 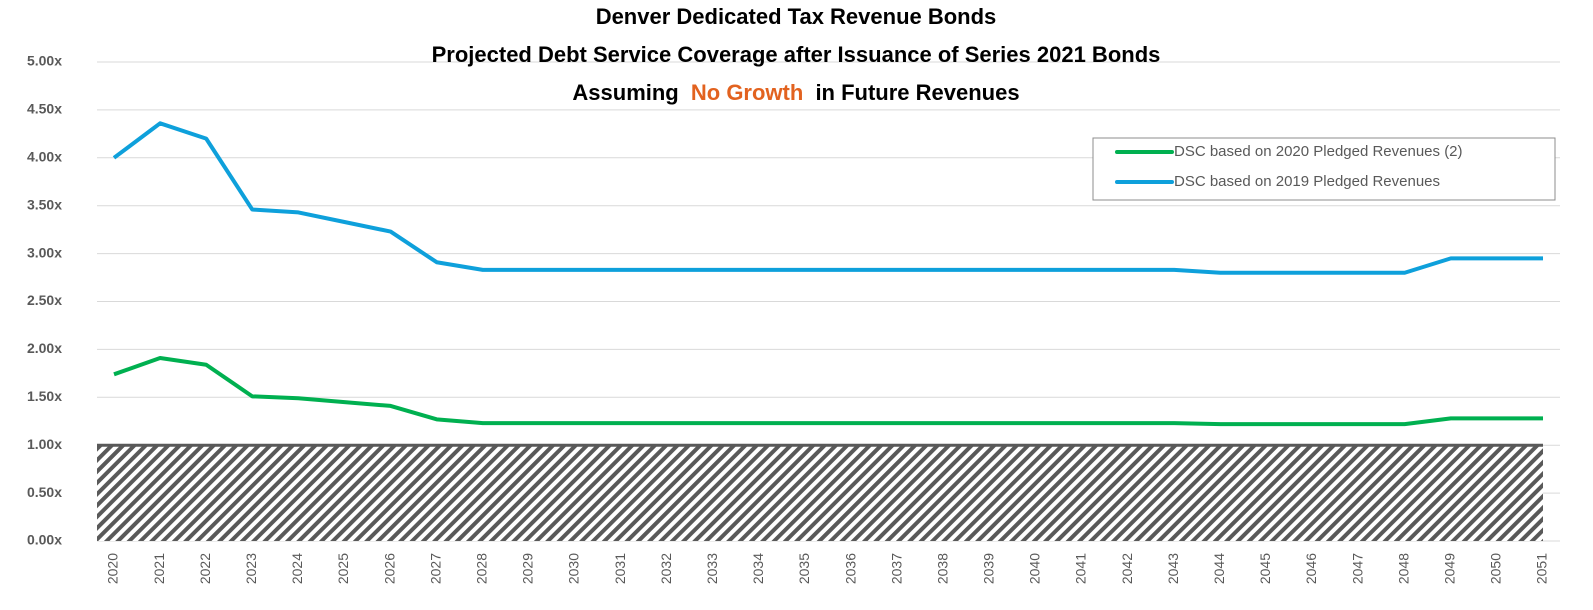 I want to click on x-tick-label: 2043, so click(x=1173, y=568).